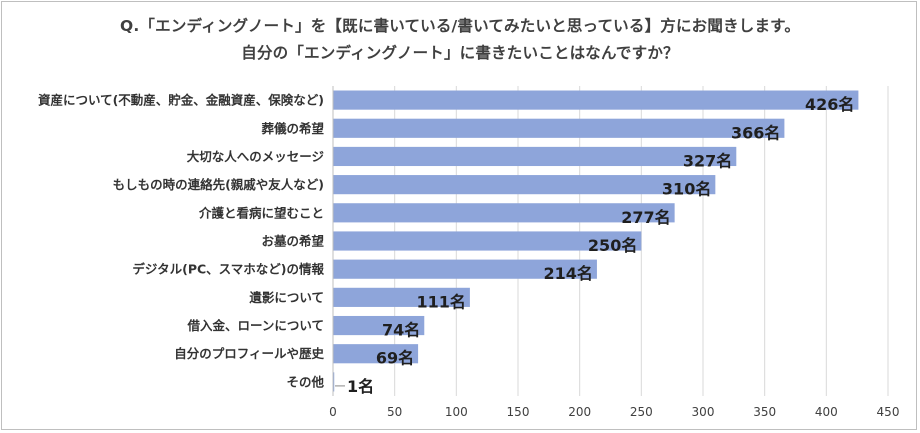 This screenshot has width=920, height=433. Describe the element at coordinates (456, 412) in the screenshot. I see `x-tick-label: 100` at that location.